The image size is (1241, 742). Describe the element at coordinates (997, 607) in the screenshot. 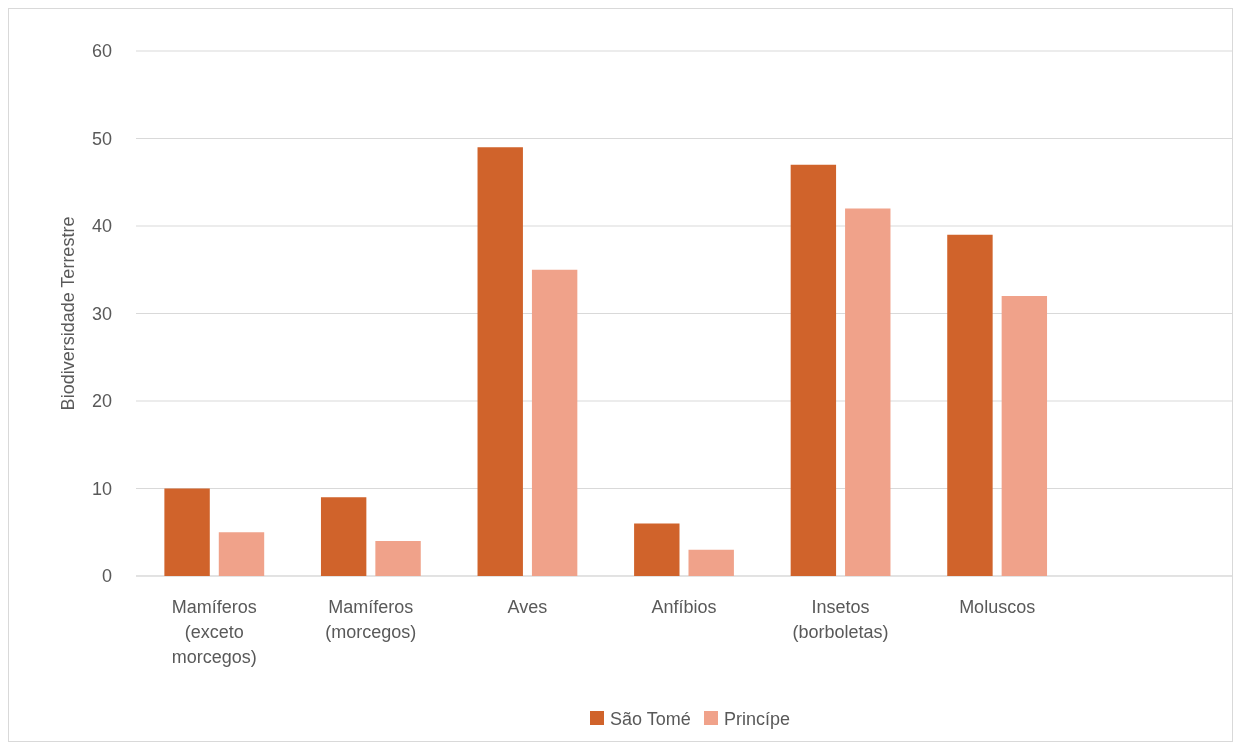

I see `x-tick-label: Moluscos` at that location.